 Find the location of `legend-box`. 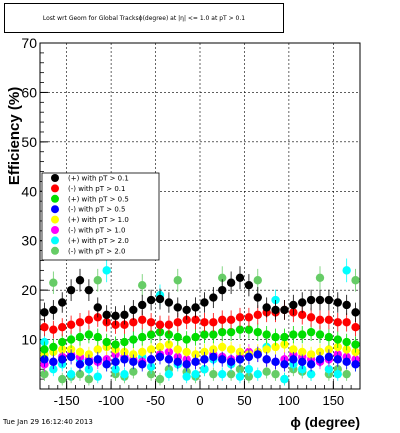

legend-box is located at coordinates (100, 216).